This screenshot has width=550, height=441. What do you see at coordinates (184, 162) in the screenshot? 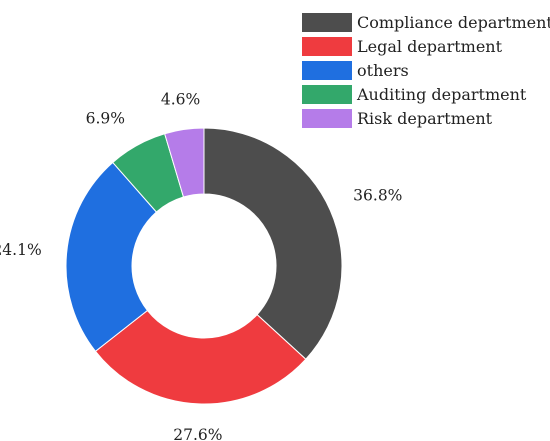
I see `slice-risk` at bounding box center [184, 162].